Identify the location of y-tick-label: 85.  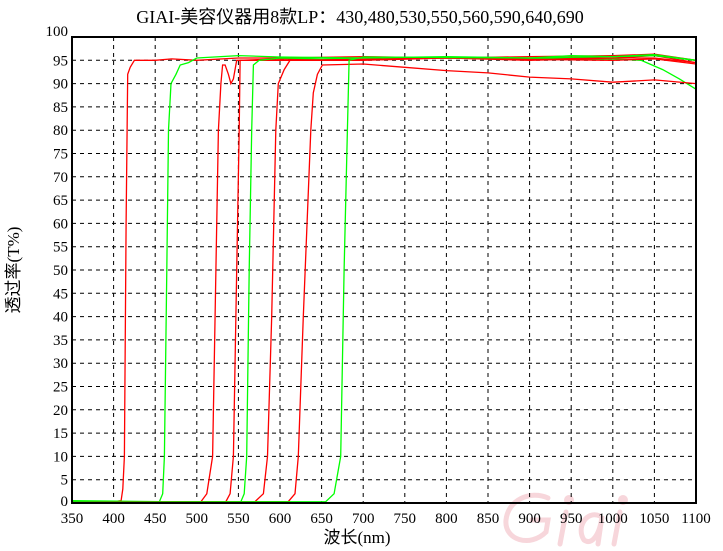
(60, 108).